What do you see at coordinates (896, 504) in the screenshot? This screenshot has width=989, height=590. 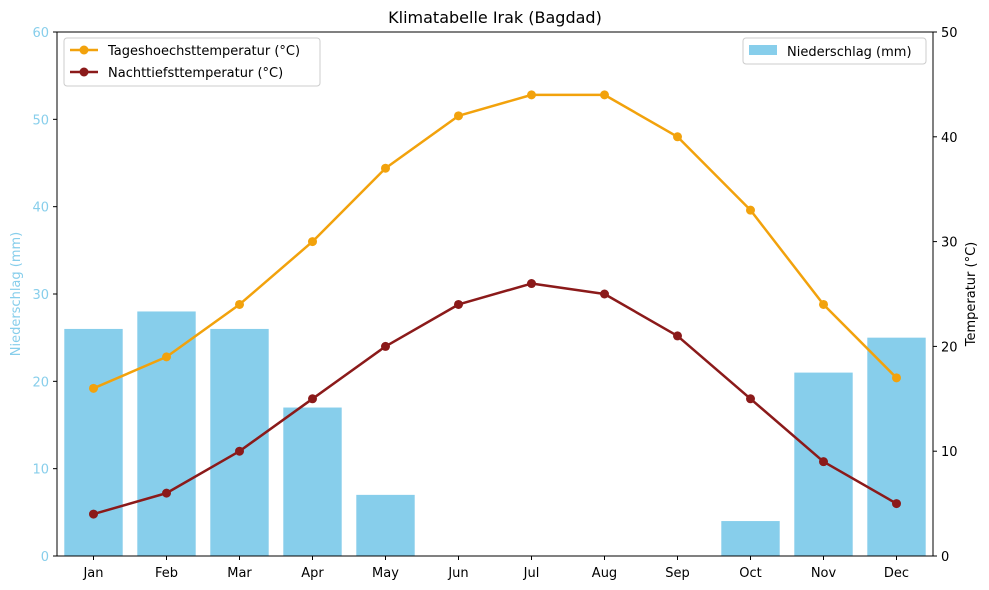 I see `series-1-point-dec` at bounding box center [896, 504].